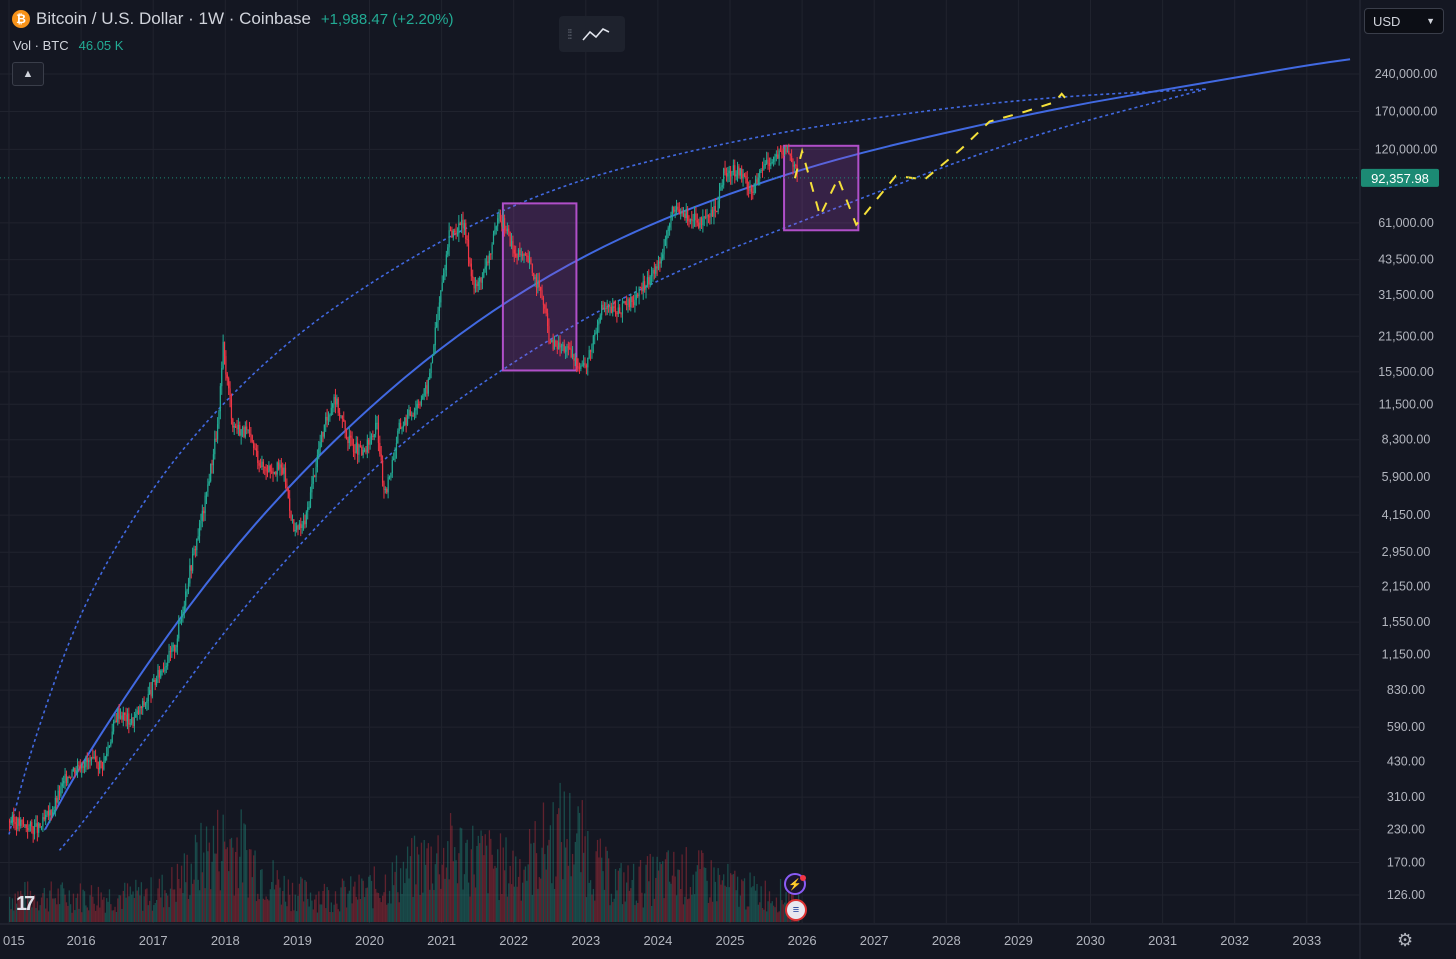 Image resolution: width=1456 pixels, height=959 pixels. What do you see at coordinates (1405, 940) in the screenshot?
I see `settings-gear-icon: ⚙` at bounding box center [1405, 940].